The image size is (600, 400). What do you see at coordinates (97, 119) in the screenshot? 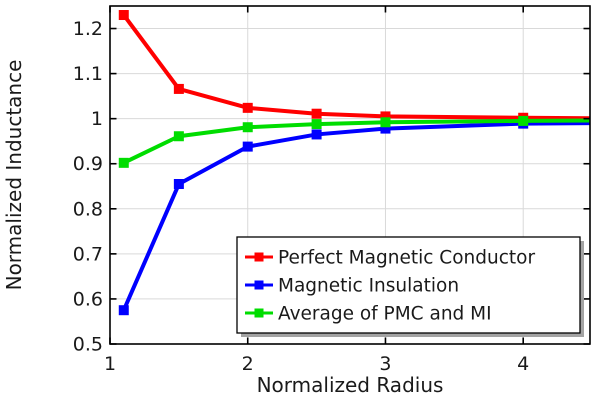
I see `y-tick-label: 1` at bounding box center [97, 119].